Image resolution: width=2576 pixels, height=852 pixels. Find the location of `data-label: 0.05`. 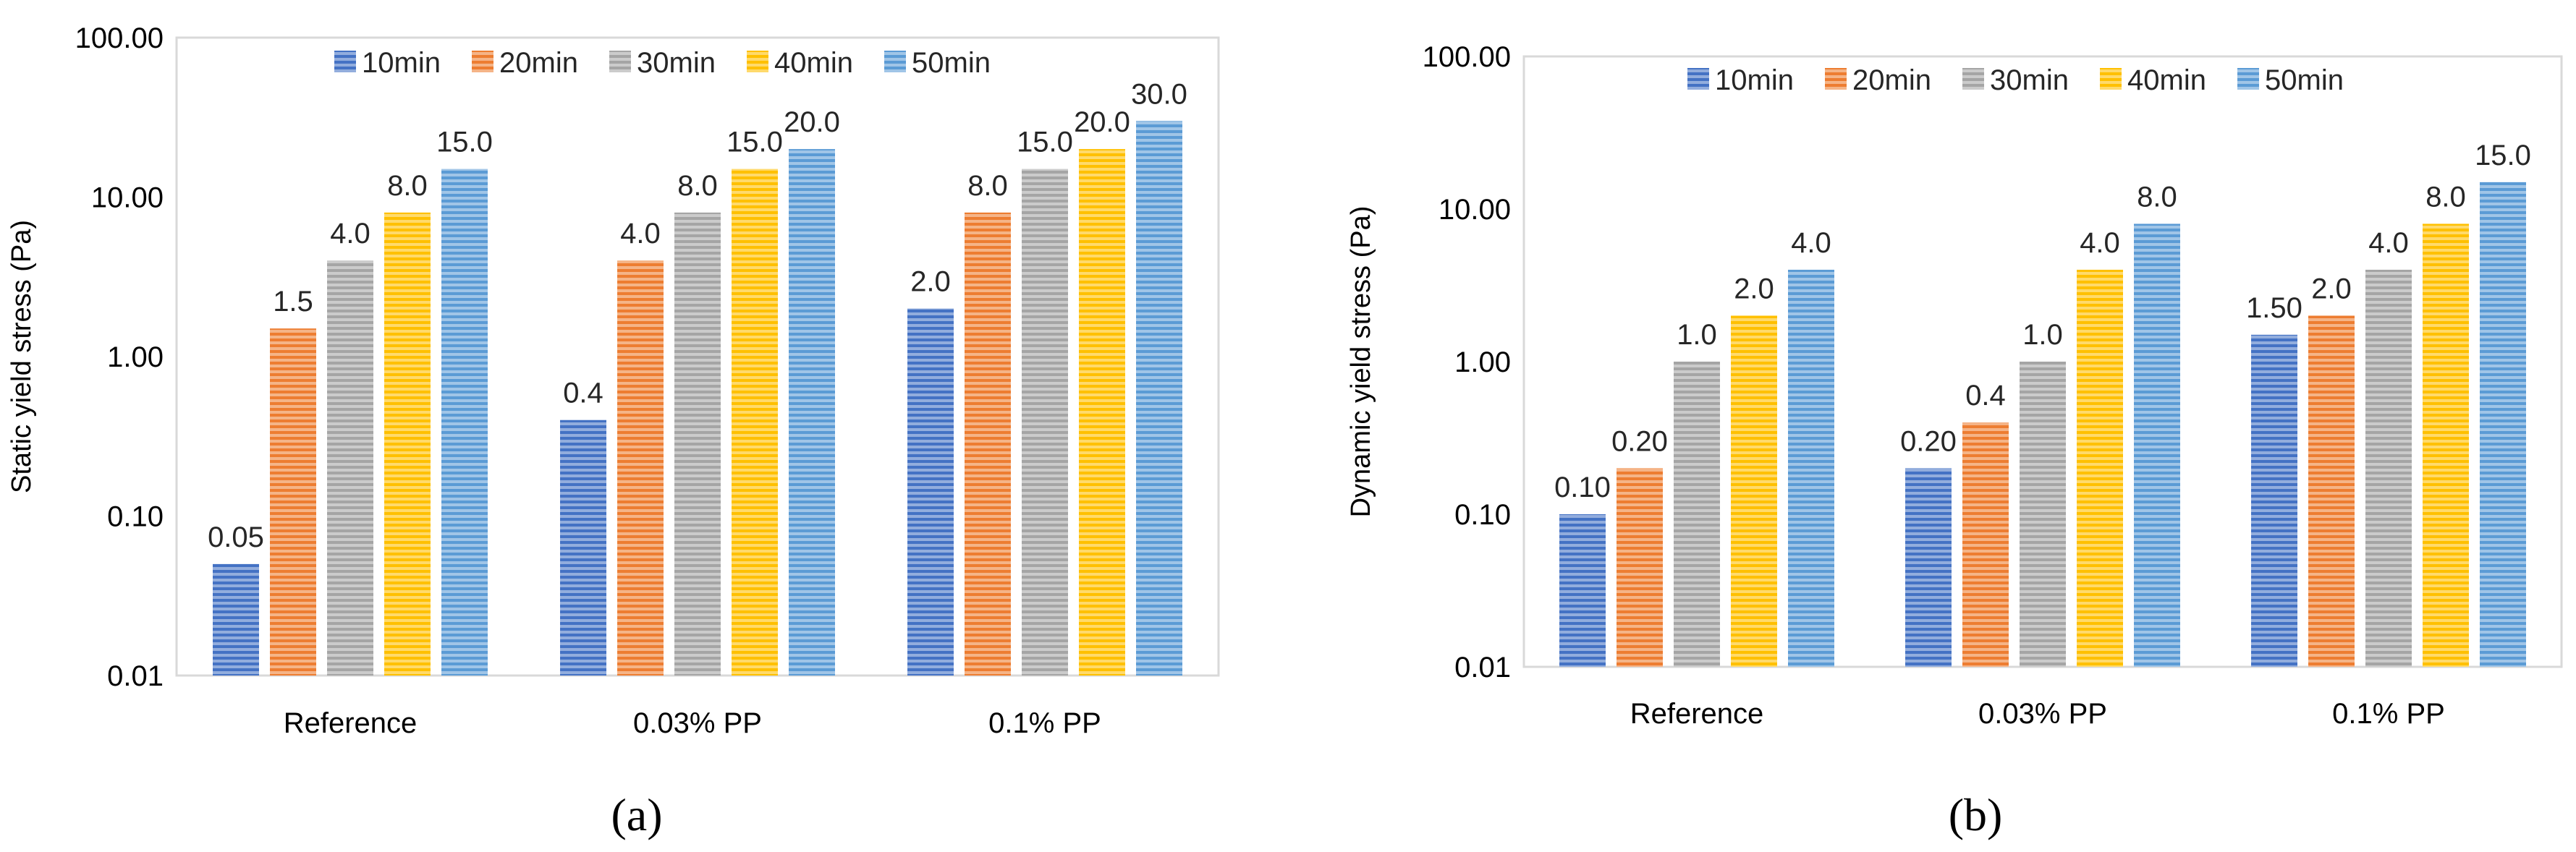

data-label: 0.05 is located at coordinates (236, 537).